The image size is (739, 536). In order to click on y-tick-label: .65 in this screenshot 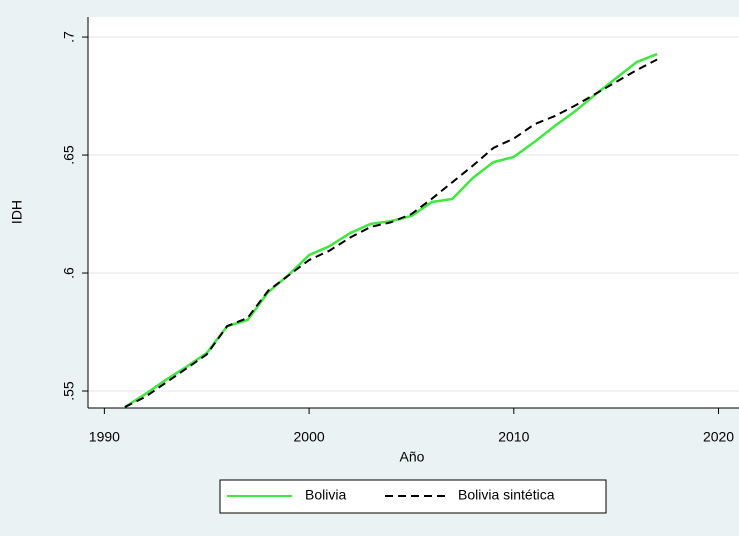, I will do `click(69, 155)`.